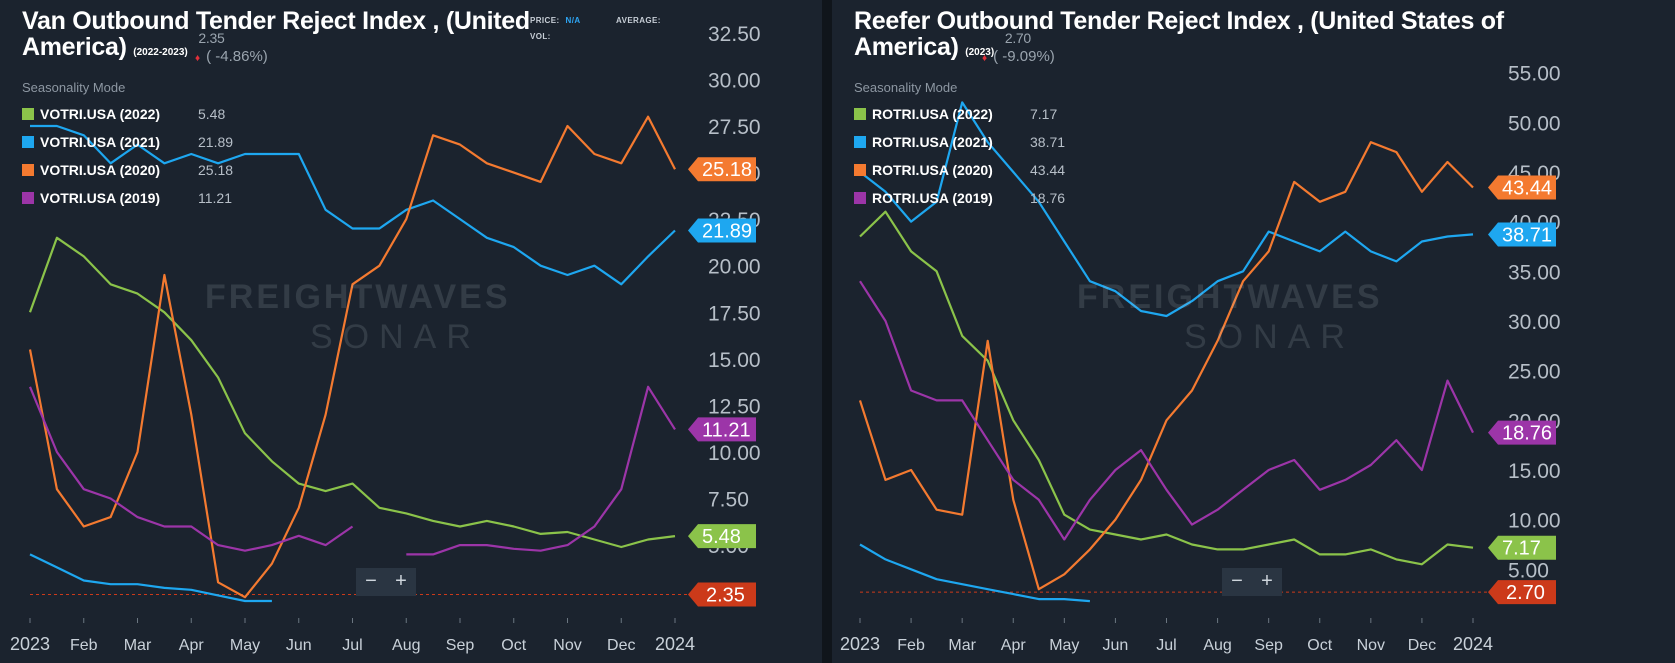  I want to click on x-tick-label: Feb, so click(84, 645).